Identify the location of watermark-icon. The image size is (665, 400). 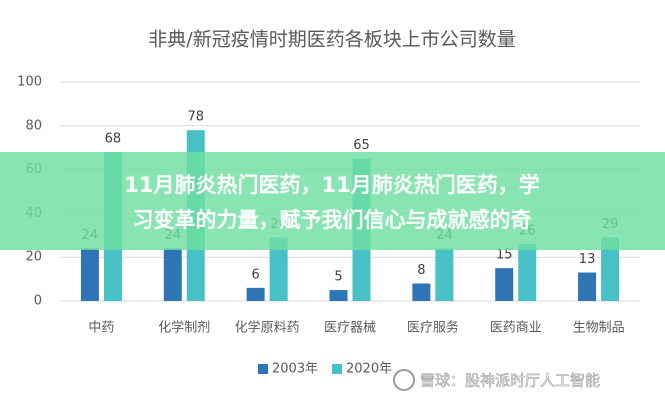
(404, 380).